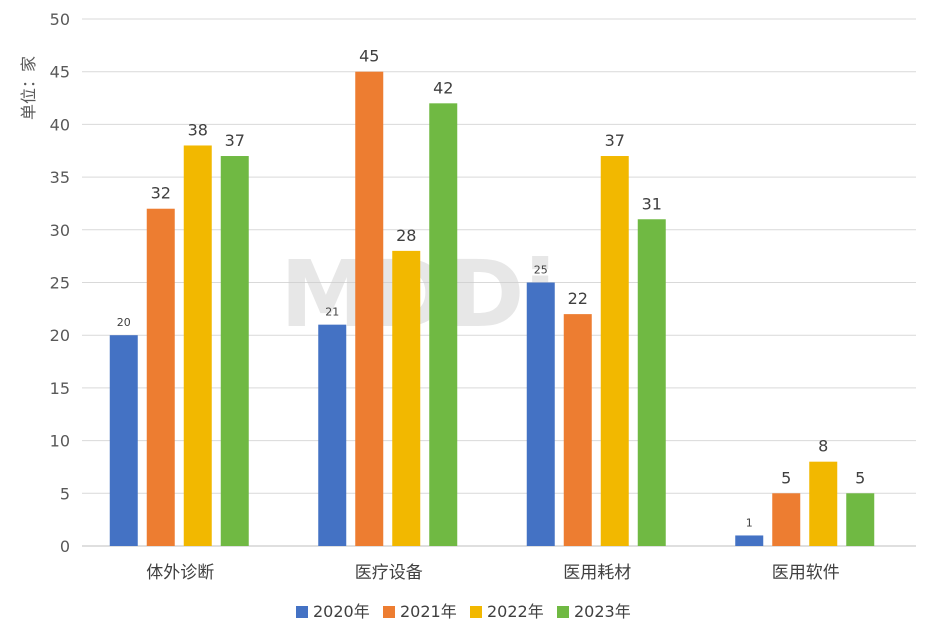  What do you see at coordinates (463, 611) in the screenshot?
I see `legend: 2020年 2021年 2022年 2023年` at bounding box center [463, 611].